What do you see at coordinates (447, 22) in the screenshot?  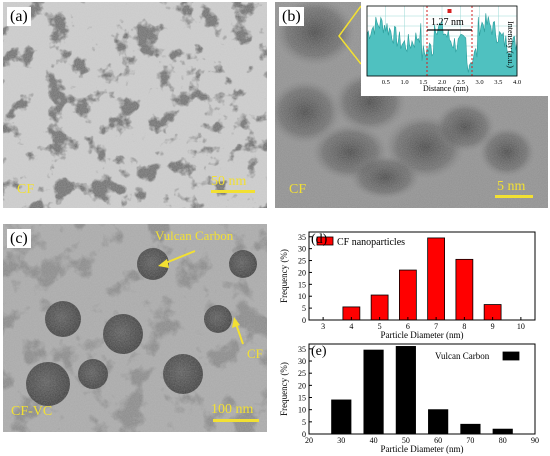 I see `inset-measurement-label: 1.27 nm` at bounding box center [447, 22].